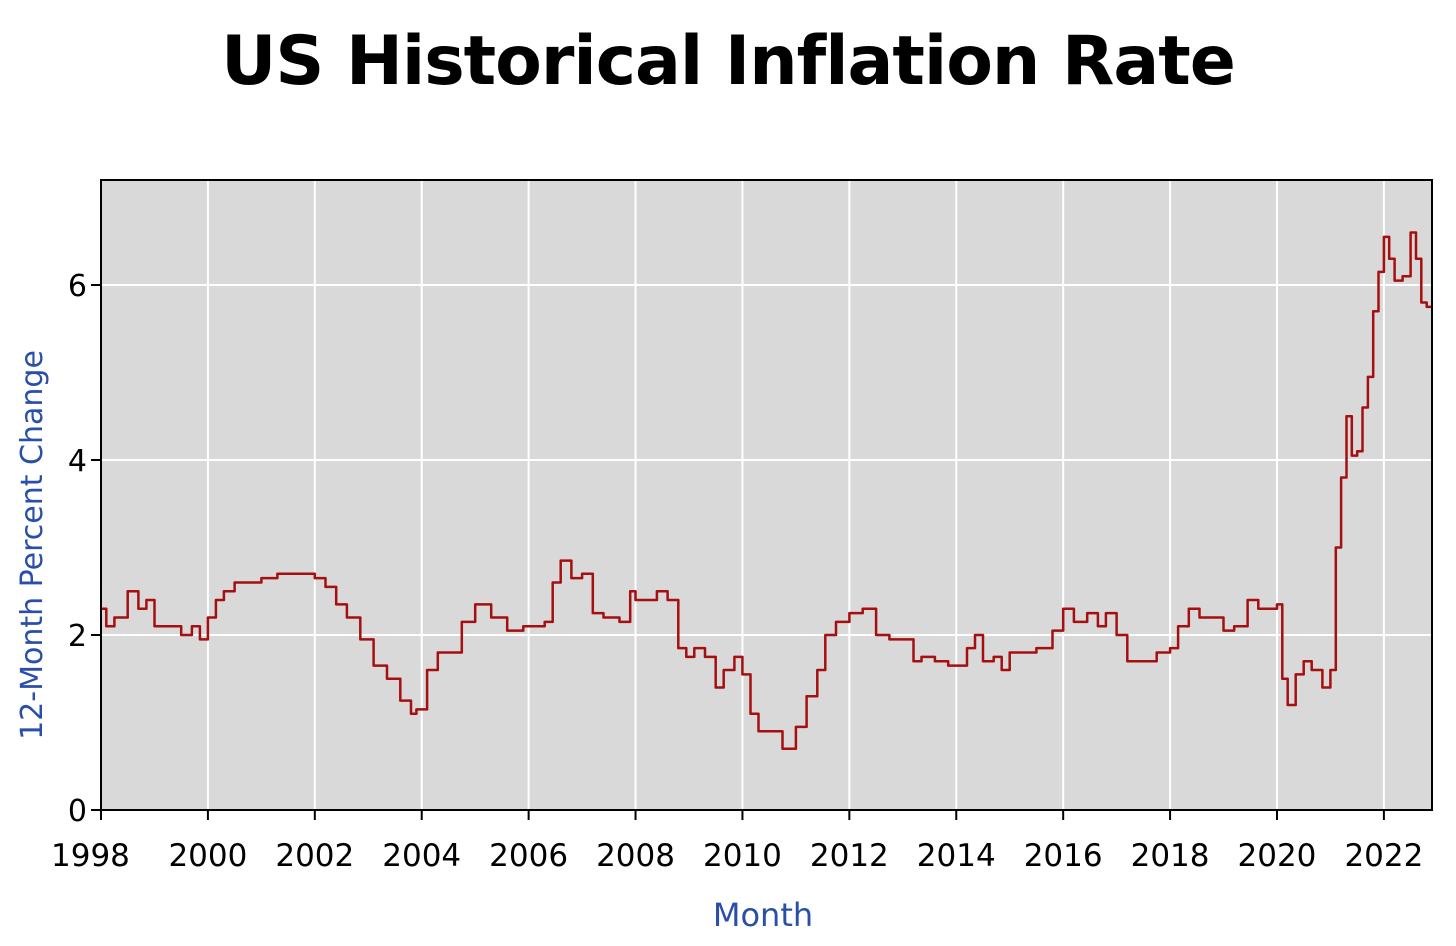  Describe the element at coordinates (314, 856) in the screenshot. I see `x-tick-label: 2002` at that location.